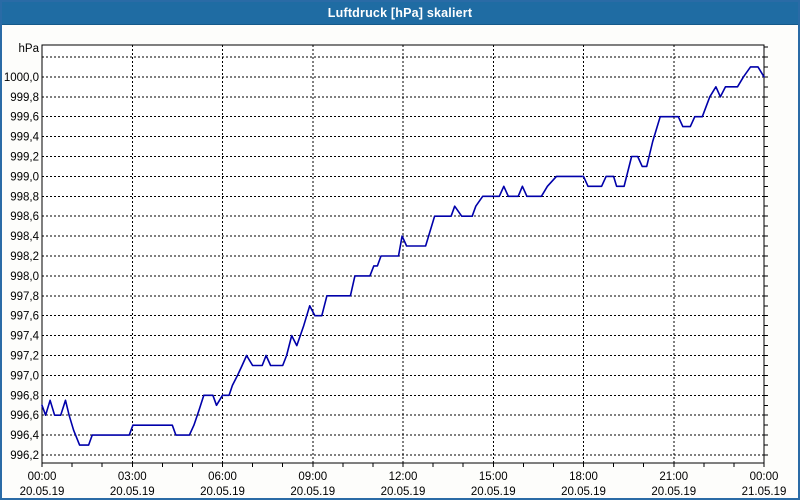 The image size is (800, 500). I want to click on y-tick-label: 998,0, so click(24, 277).